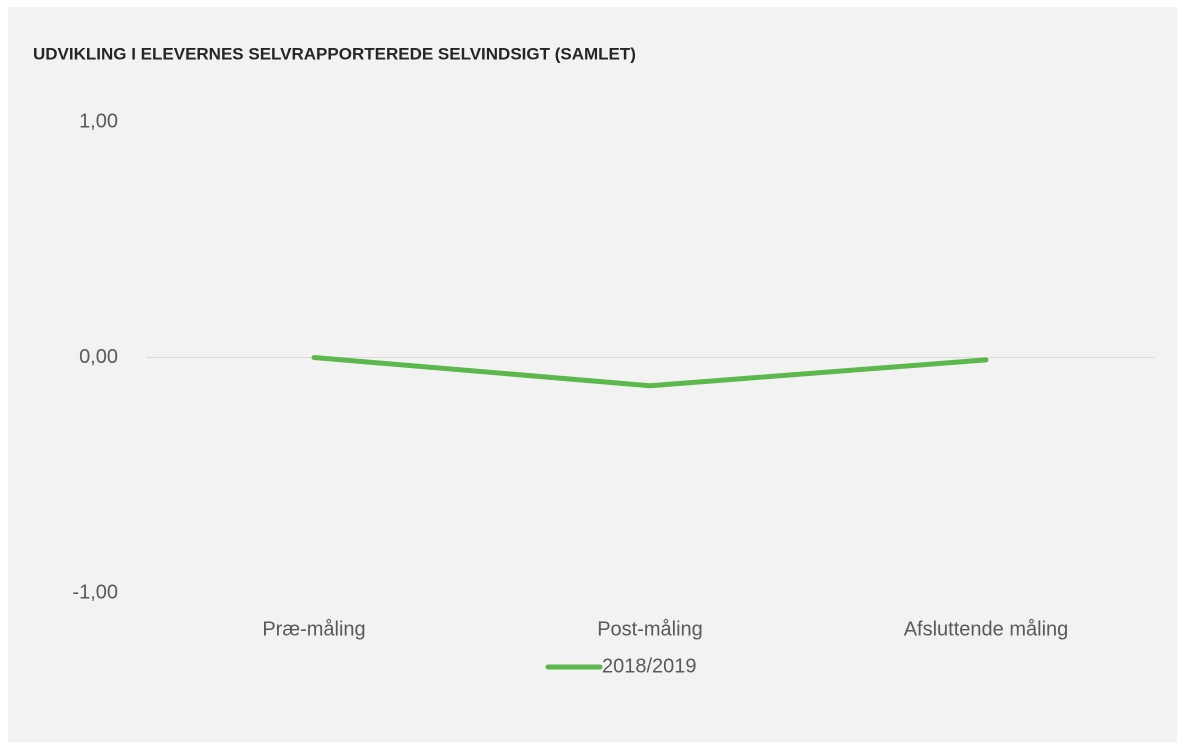 The image size is (1185, 749). Describe the element at coordinates (98, 121) in the screenshot. I see `y-tick-label: 1,00` at that location.